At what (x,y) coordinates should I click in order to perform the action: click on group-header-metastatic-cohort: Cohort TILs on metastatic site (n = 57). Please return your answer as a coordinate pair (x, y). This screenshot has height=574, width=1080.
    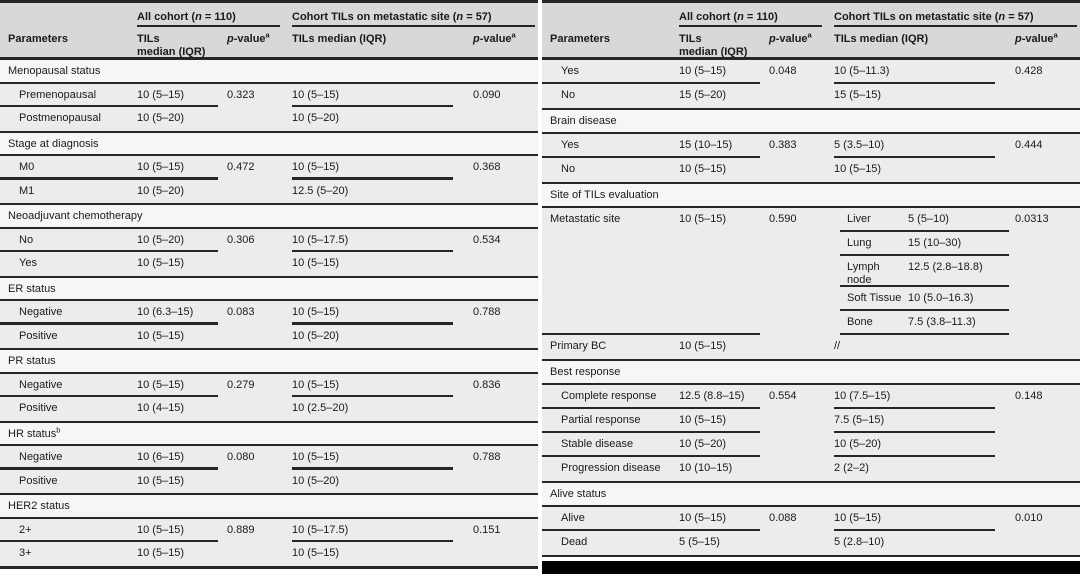
    Looking at the image, I should click on (957, 15).